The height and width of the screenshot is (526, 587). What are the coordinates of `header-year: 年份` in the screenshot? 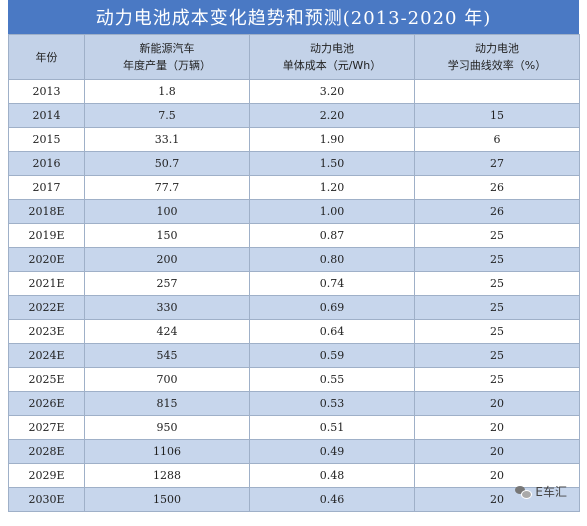 It's located at (46, 57).